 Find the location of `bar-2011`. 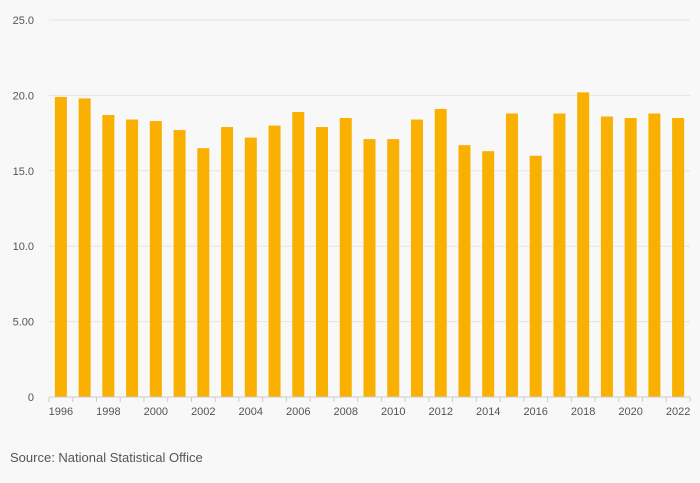

bar-2011 is located at coordinates (416, 258).